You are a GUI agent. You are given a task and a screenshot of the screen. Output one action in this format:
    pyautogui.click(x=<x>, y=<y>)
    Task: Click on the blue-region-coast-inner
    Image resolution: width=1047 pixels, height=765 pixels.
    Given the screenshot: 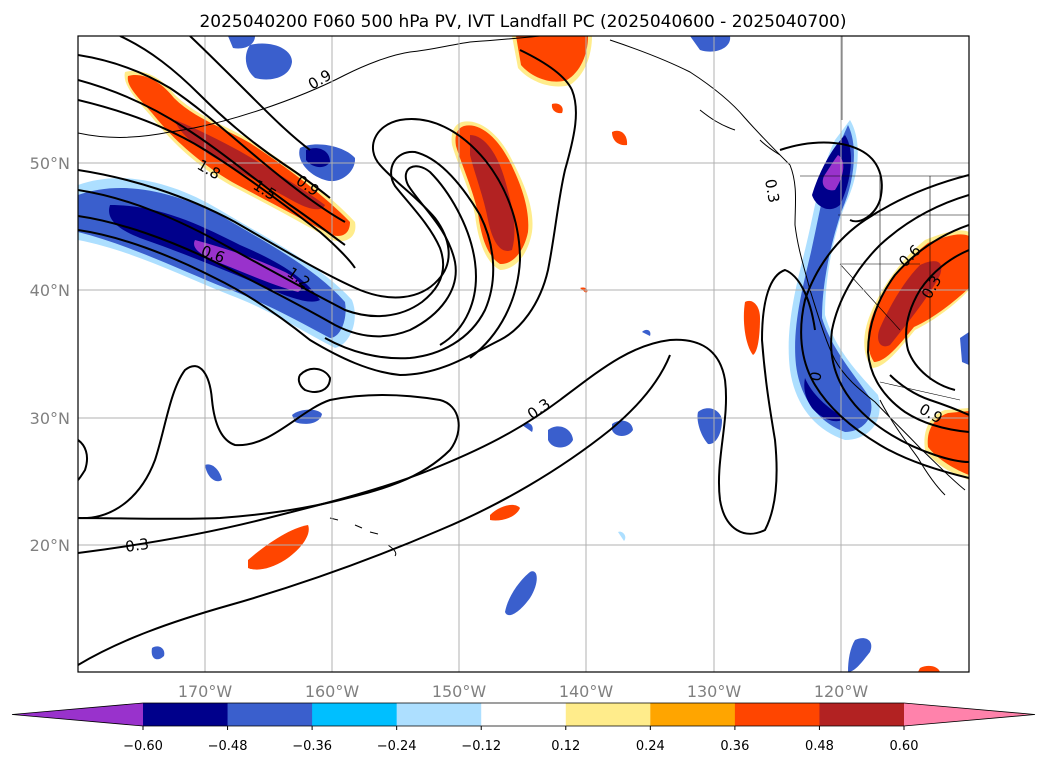 What is the action you would take?
    pyautogui.click(x=833, y=278)
    